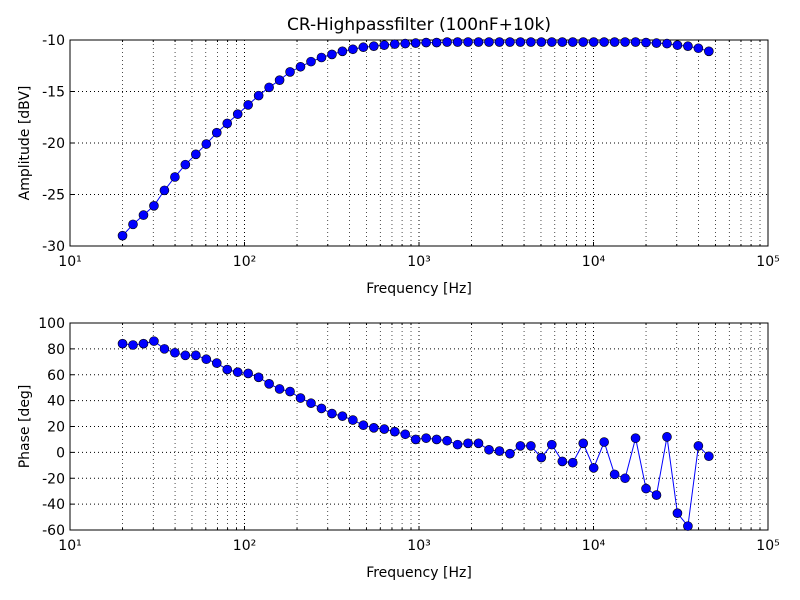  What do you see at coordinates (56, 376) in the screenshot?
I see `y-tick-label: 60` at bounding box center [56, 376].